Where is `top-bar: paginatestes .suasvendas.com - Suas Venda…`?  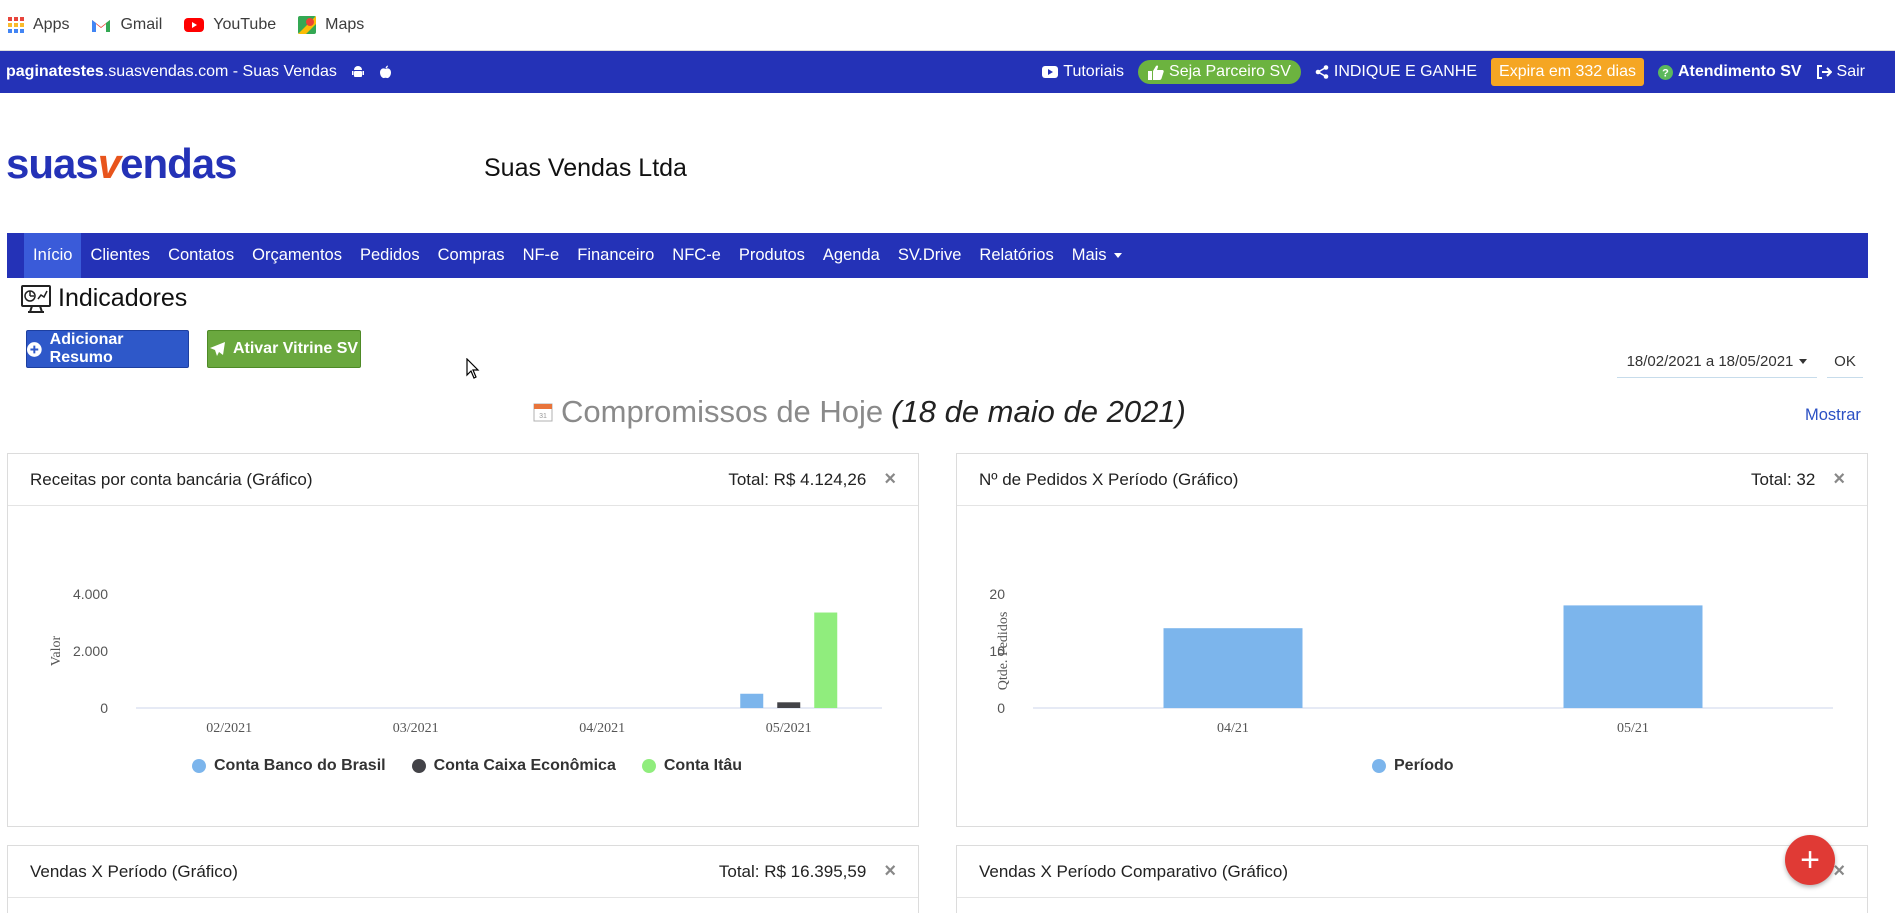 top-bar: paginatestes .suasvendas.com - Suas Venda… is located at coordinates (947, 72).